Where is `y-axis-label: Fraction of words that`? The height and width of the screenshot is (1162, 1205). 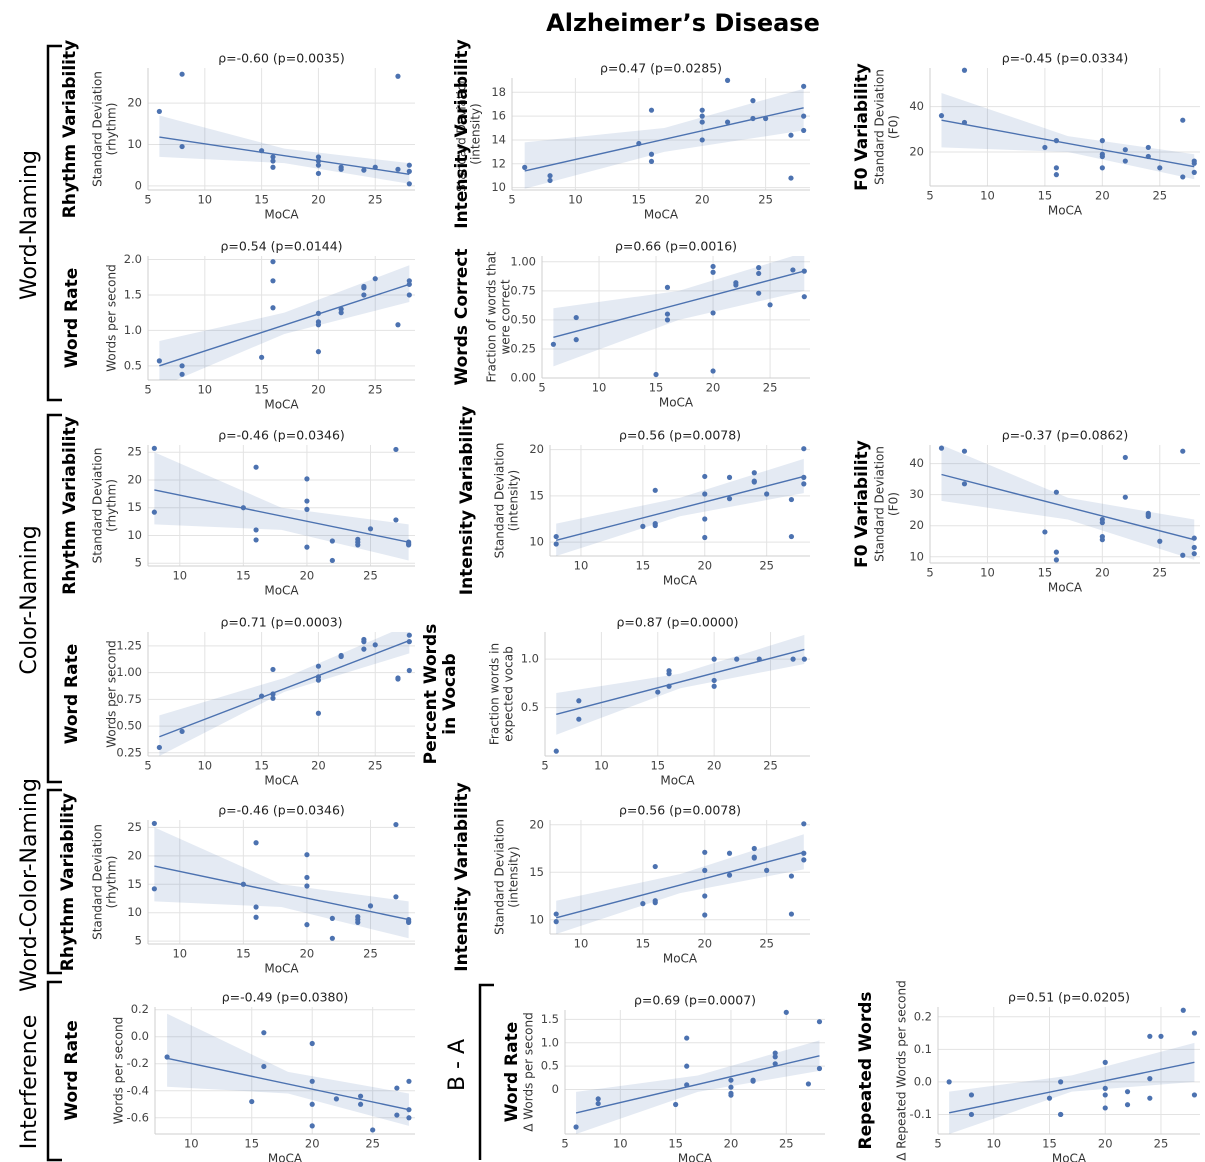
y-axis-label: Fraction of words that is located at coordinates (492, 316).